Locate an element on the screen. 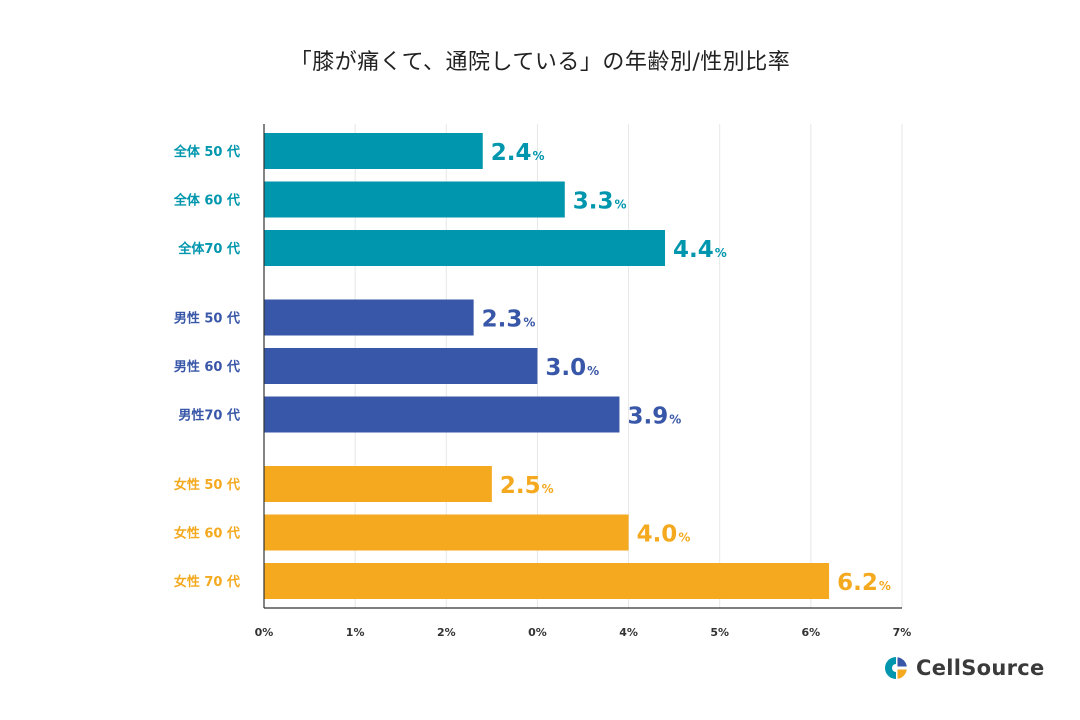 Image resolution: width=1080 pixels, height=720 pixels. category-label: 男性70 代 is located at coordinates (209, 416).